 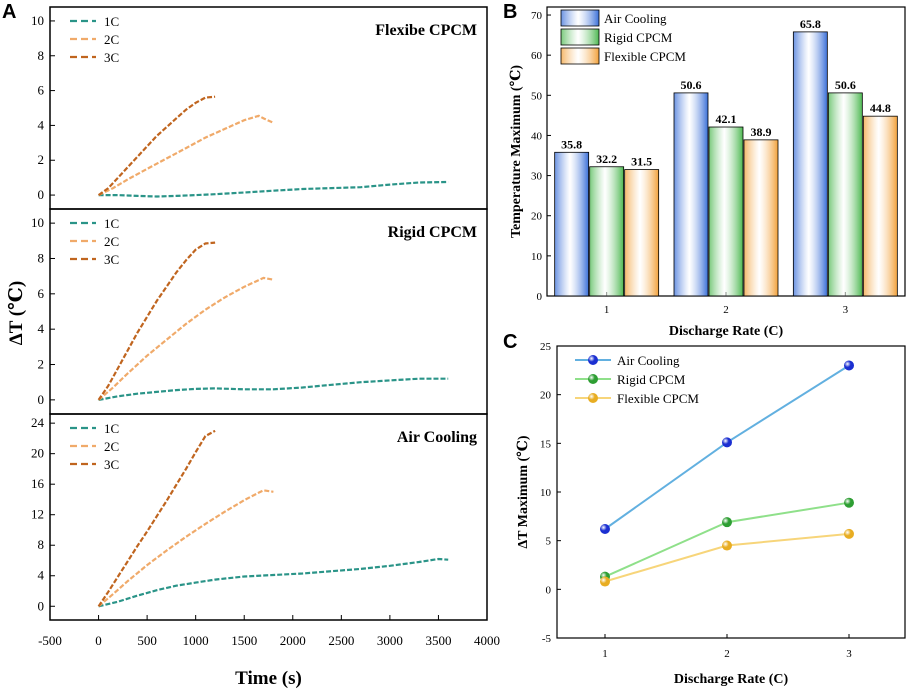 I want to click on data-point-Flexible CPCM, so click(x=605, y=581).